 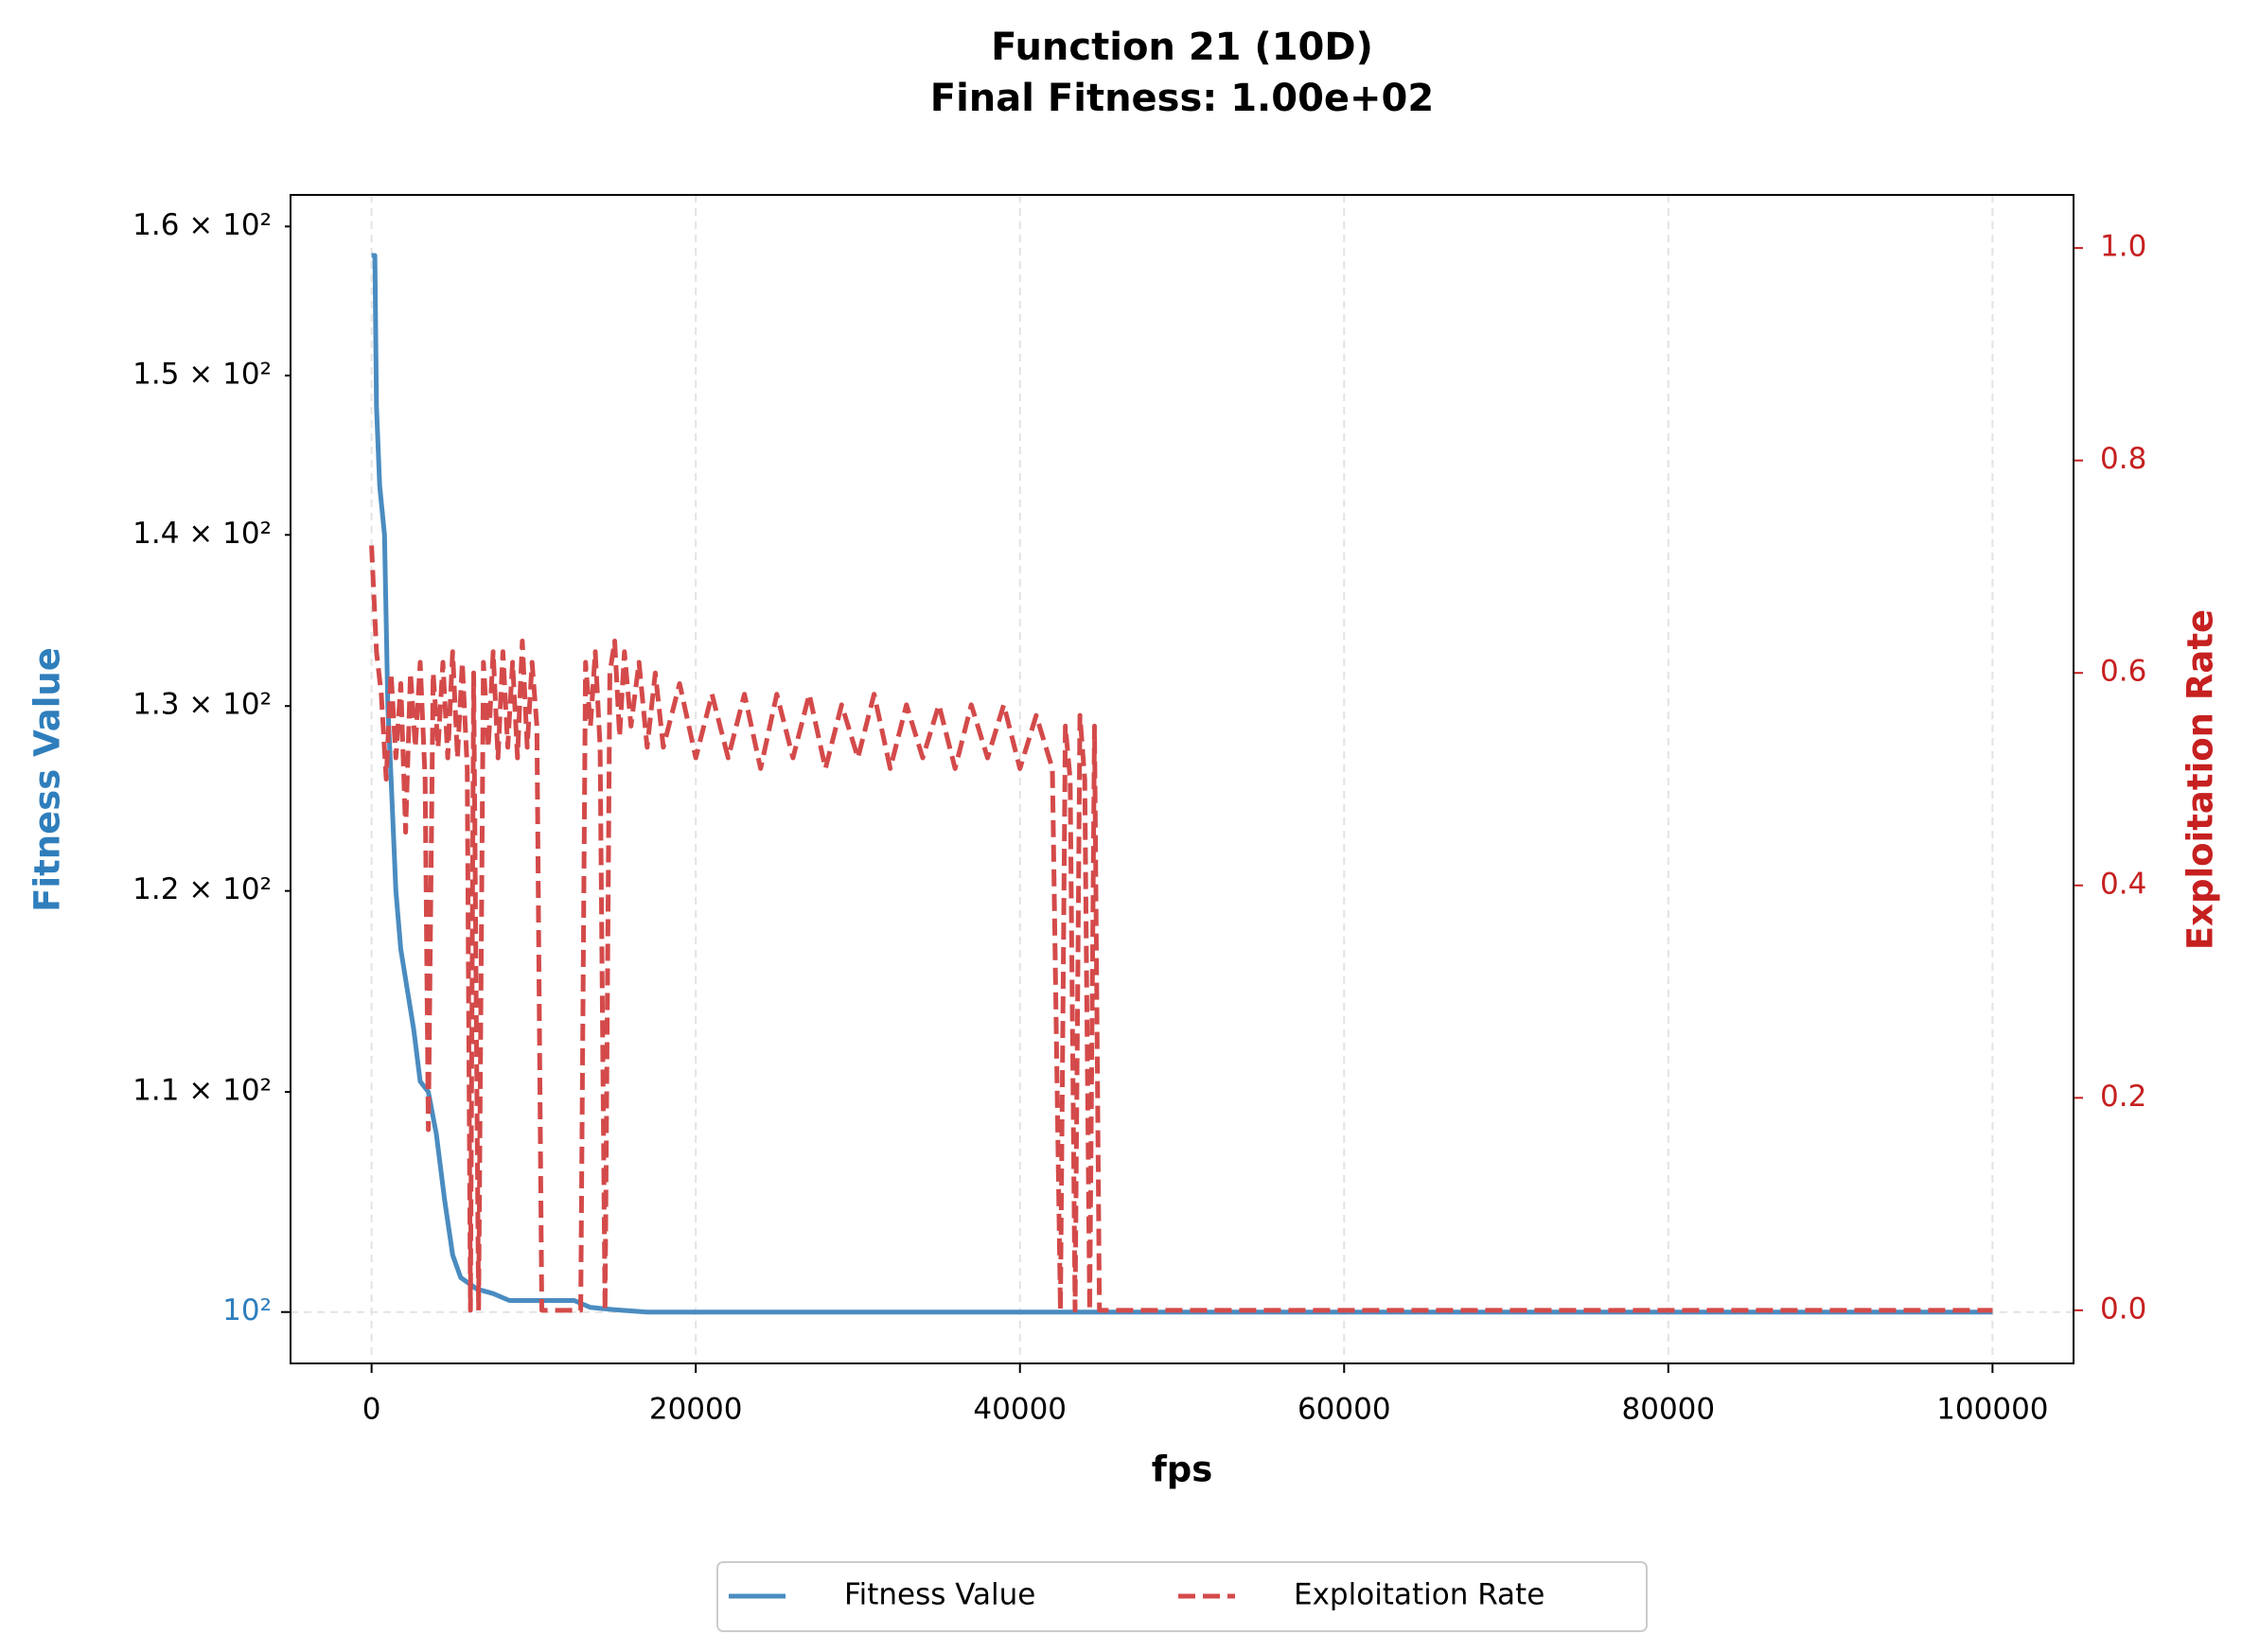 What do you see at coordinates (202, 534) in the screenshot?
I see `y-tick-label: 1.4 × 10²` at bounding box center [202, 534].